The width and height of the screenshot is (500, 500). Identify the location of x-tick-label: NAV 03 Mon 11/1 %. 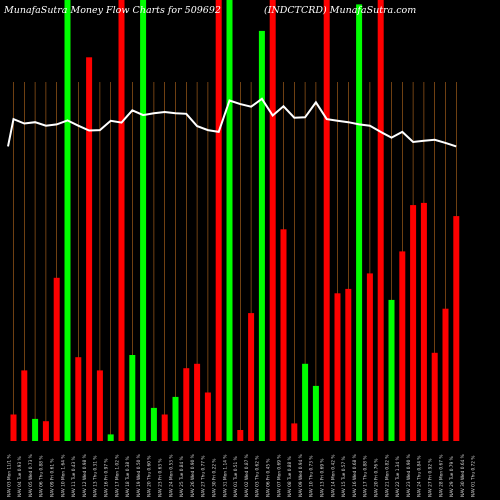
(9, 475).